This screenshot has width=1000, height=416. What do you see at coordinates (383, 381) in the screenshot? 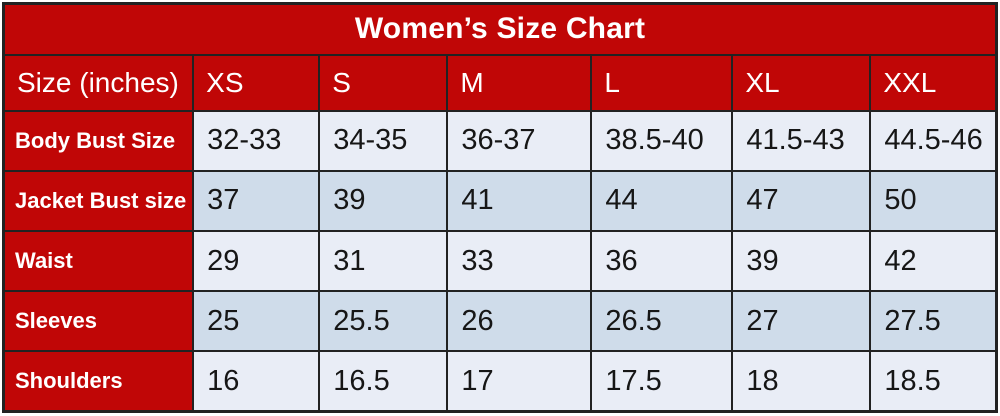
I see `data-cell: 16.5` at bounding box center [383, 381].